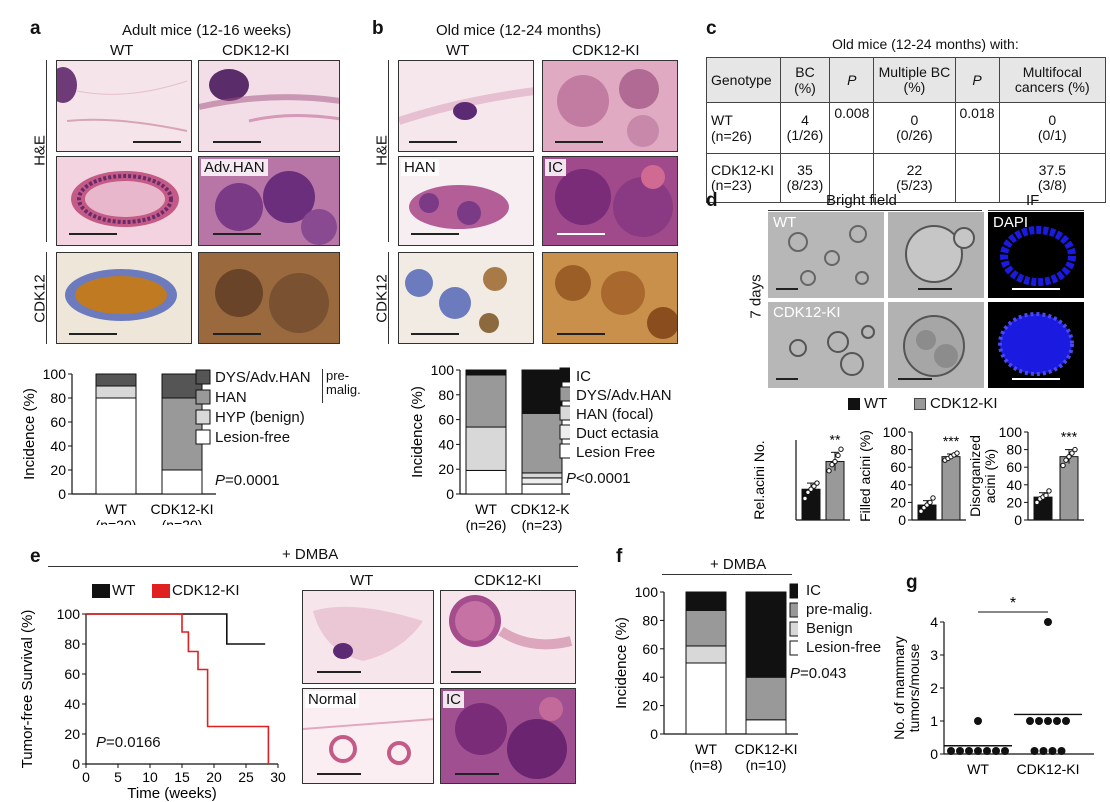  What do you see at coordinates (914, 128) in the screenshot?
I see `panel-c-cell: 0 (0/26)` at bounding box center [914, 128].